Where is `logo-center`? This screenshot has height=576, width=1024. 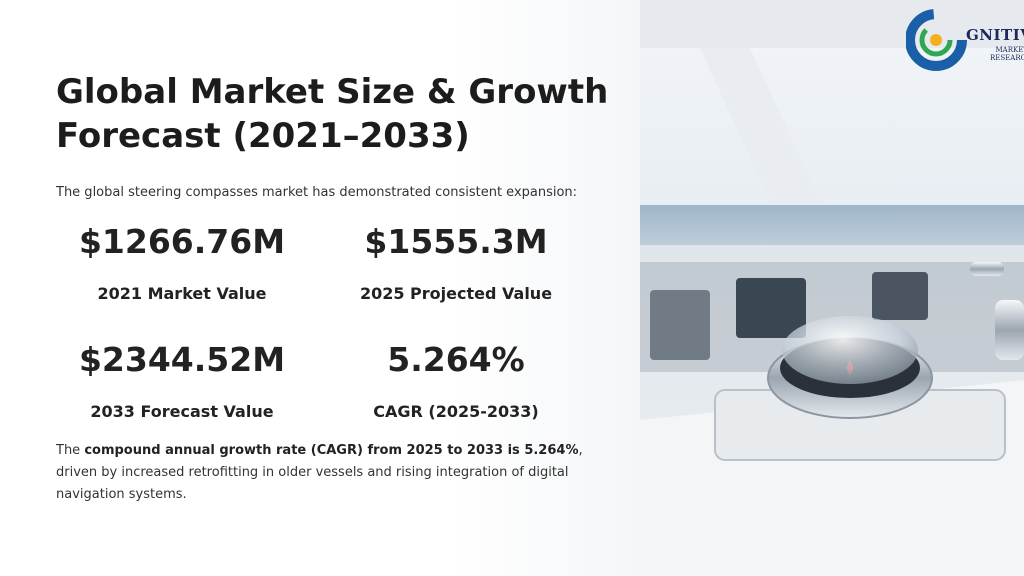 logo-center is located at coordinates (936, 40).